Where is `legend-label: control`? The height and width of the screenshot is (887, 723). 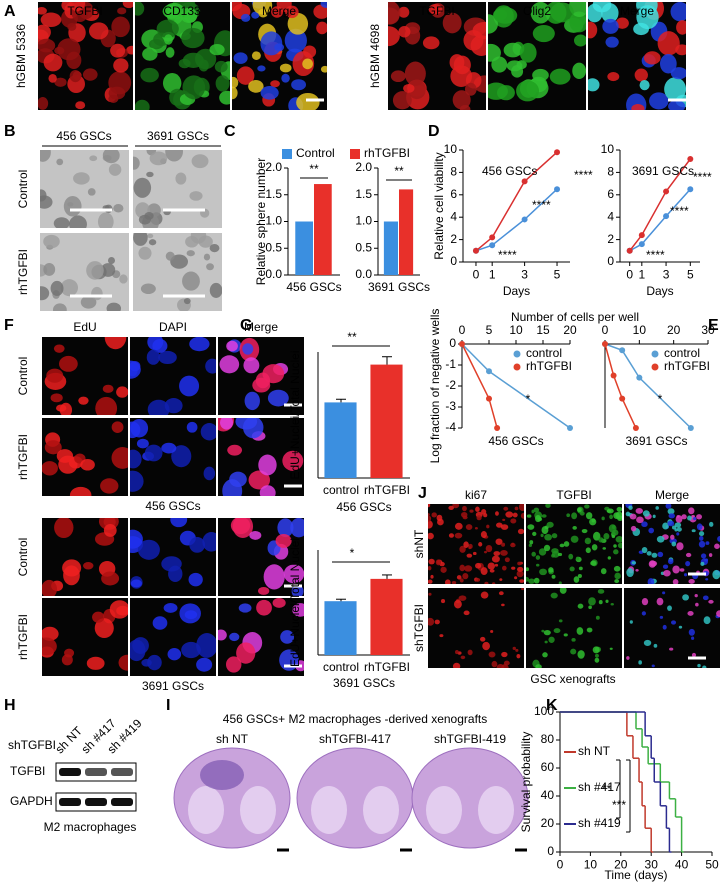
legend-label: control is located at coordinates (544, 353).